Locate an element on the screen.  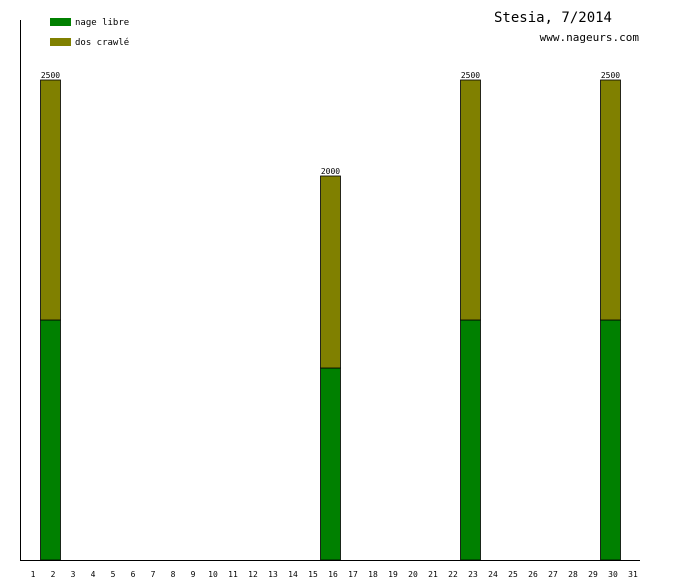
legend-label-dos-crawle: dos crawlé is located at coordinates (102, 42).